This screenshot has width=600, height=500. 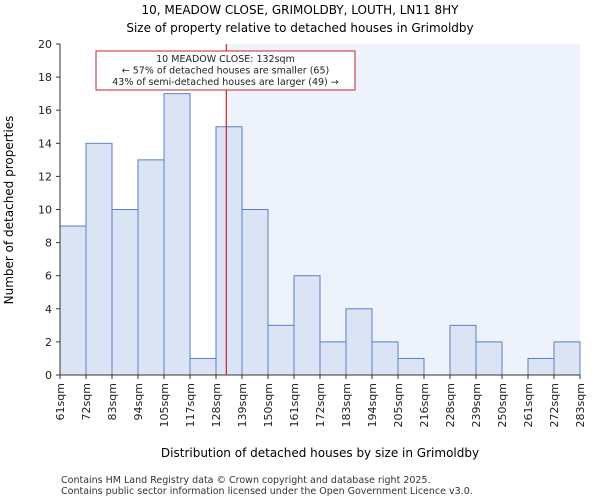 What do you see at coordinates (398, 405) in the screenshot?
I see `x-tick-label: 205sqm` at bounding box center [398, 405].